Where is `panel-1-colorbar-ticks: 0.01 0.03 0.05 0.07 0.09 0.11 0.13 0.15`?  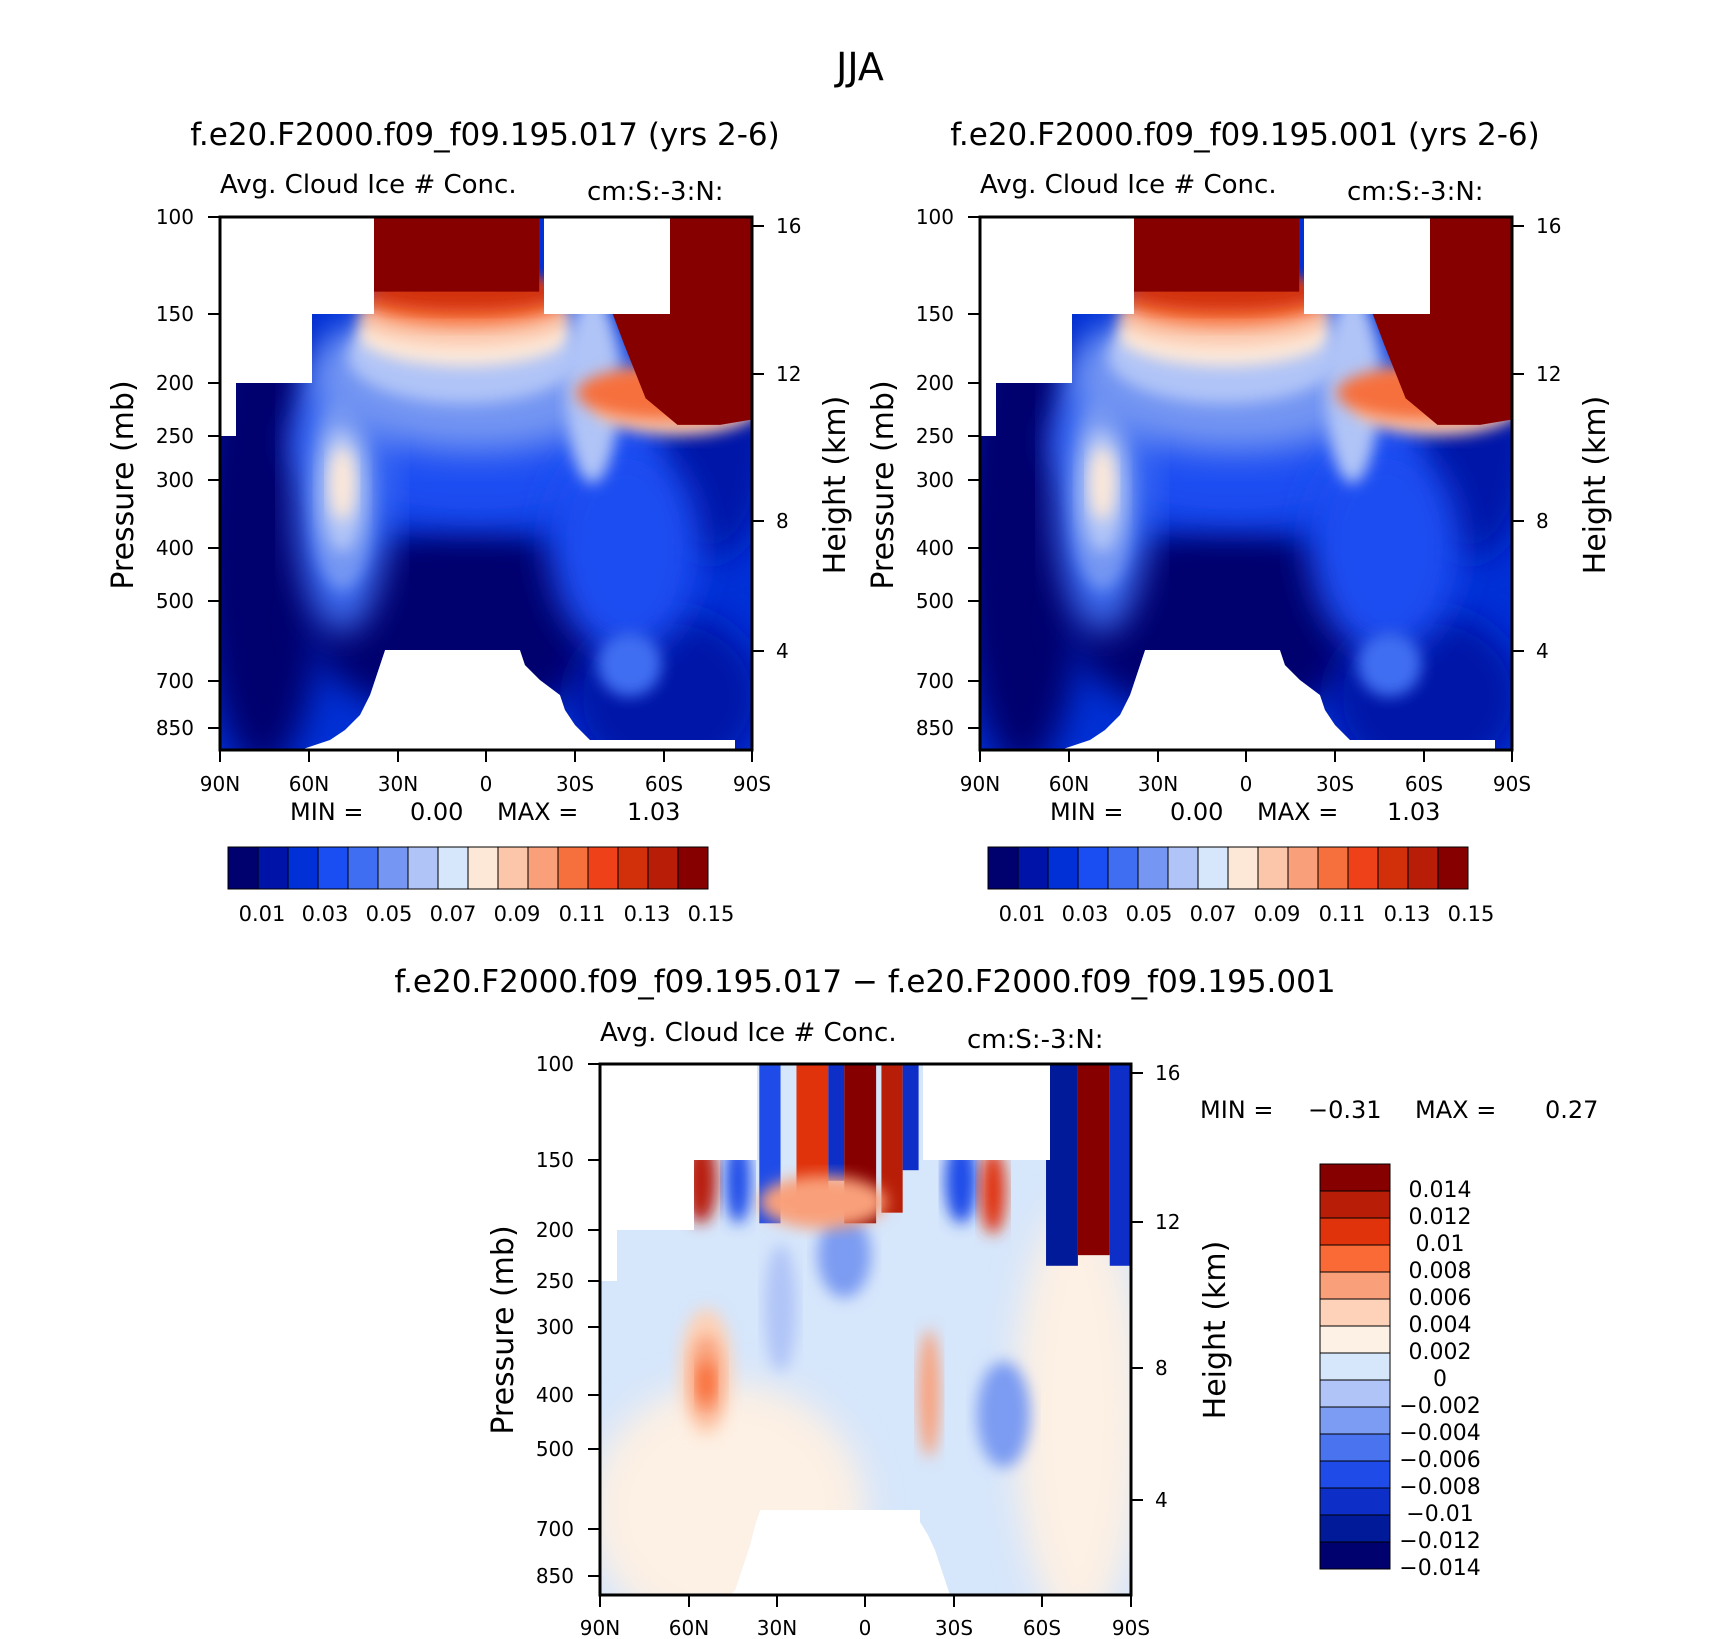 panel-1-colorbar-ticks: 0.01 0.03 0.05 0.07 0.09 0.11 0.13 0.15 is located at coordinates (487, 914).